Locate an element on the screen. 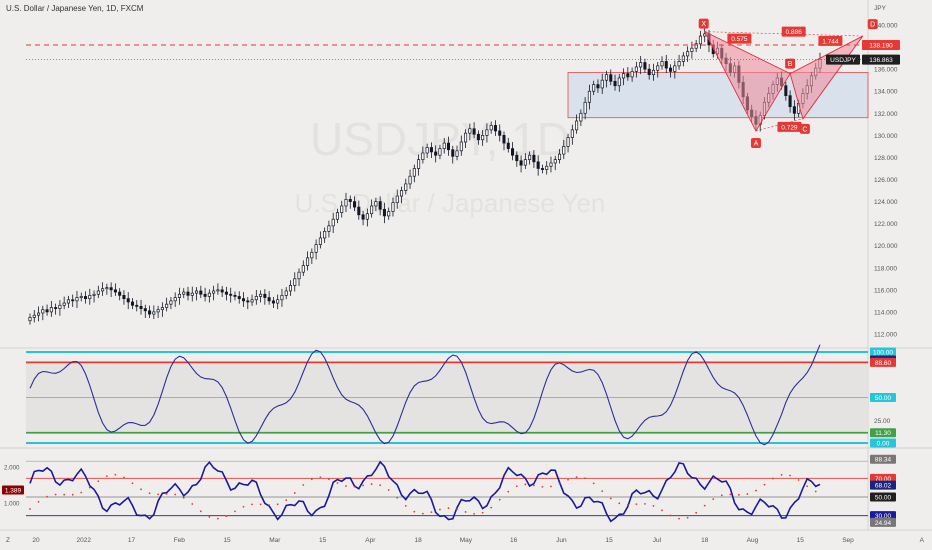 Image resolution: width=932 pixels, height=550 pixels. osc2-left-badge-bg is located at coordinates (13, 490).